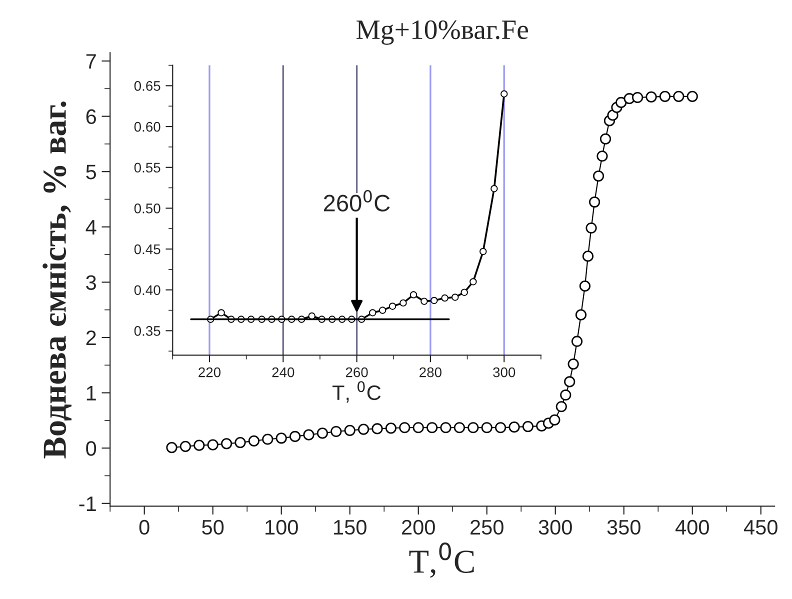 The width and height of the screenshot is (792, 599). What do you see at coordinates (91, 282) in the screenshot?
I see `y-tick-label: 3` at bounding box center [91, 282].